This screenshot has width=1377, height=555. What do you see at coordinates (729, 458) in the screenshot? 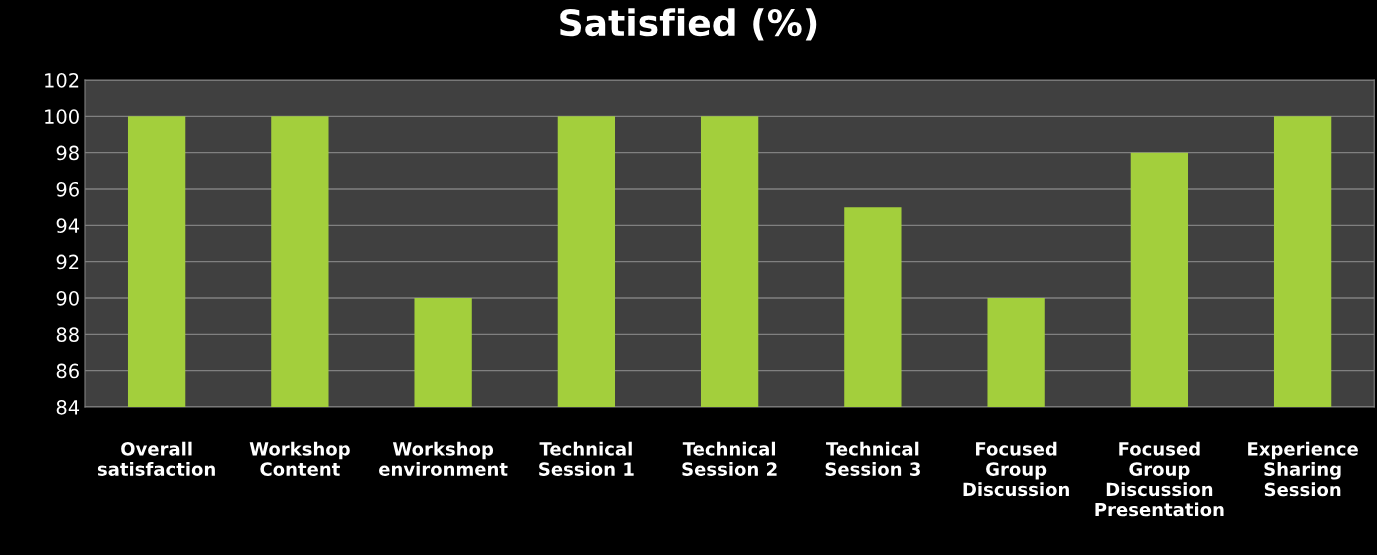
I see `x-tick-label: Technical Session 2` at bounding box center [729, 458].